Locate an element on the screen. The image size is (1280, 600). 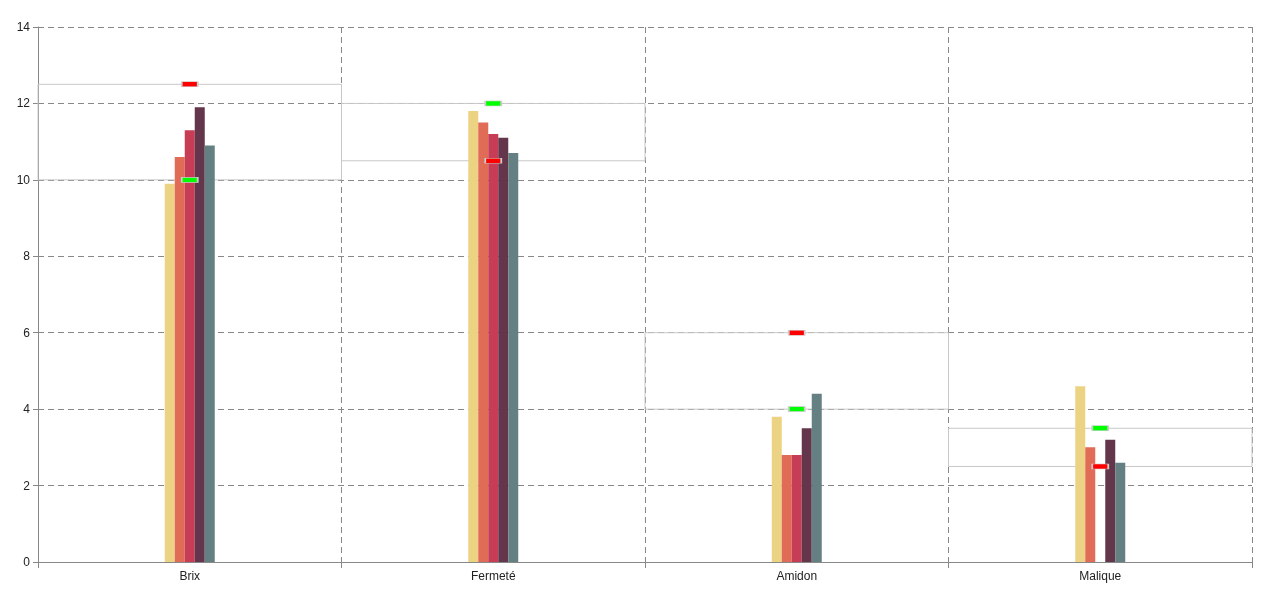
y-tick-label: 10 is located at coordinates (23, 179).